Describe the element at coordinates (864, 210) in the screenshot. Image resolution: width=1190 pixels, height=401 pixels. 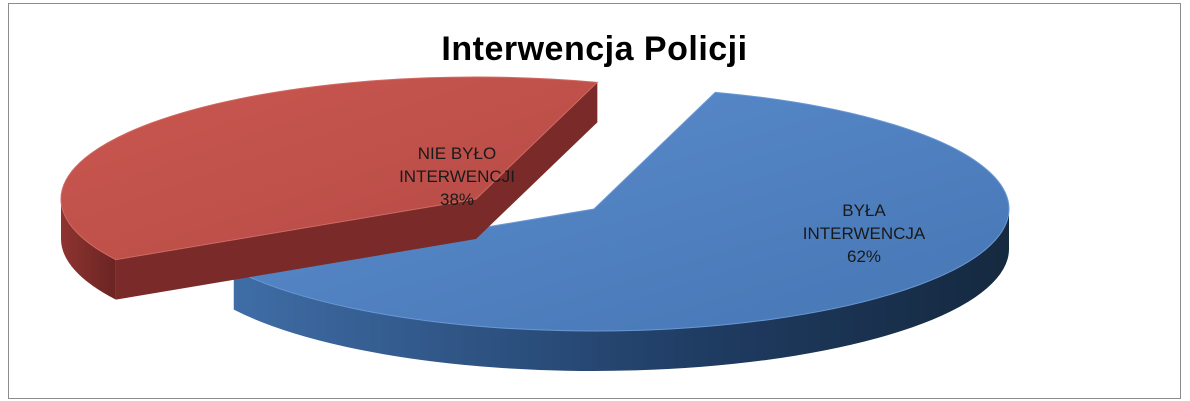
I see `slice-category-label: BYŁA` at that location.